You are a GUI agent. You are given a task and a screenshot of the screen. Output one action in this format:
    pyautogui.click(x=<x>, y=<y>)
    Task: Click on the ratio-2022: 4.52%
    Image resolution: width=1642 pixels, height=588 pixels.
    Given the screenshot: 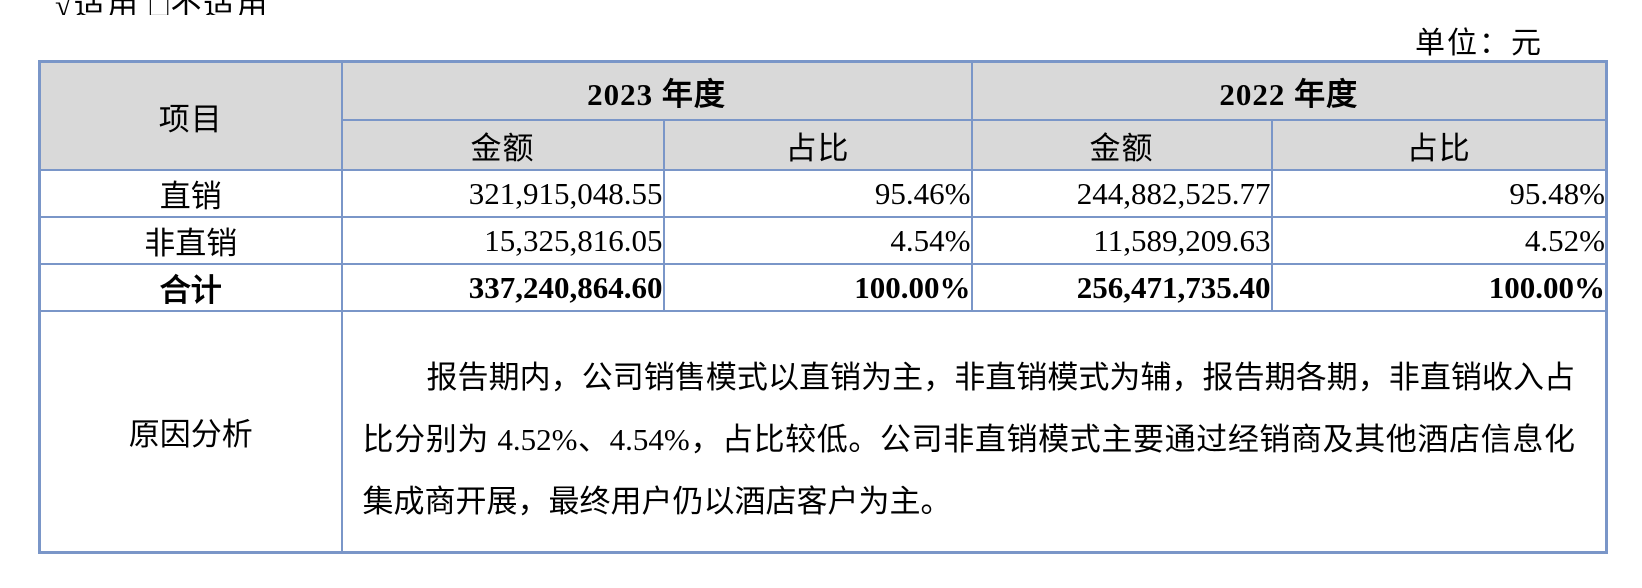 What is the action you would take?
    pyautogui.click(x=1439, y=240)
    